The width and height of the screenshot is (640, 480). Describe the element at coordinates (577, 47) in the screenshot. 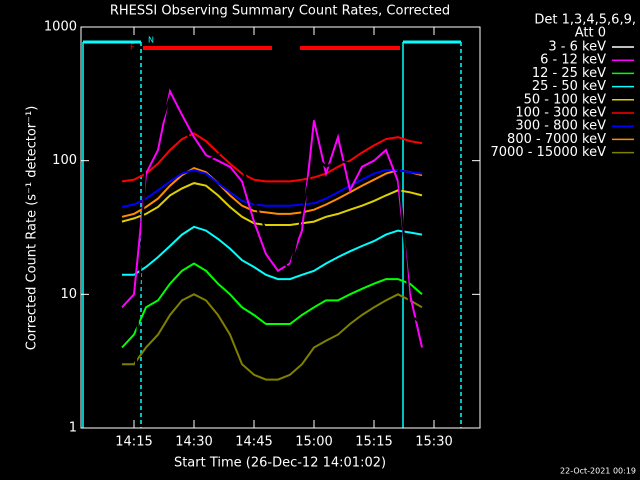

I see `legend-label: 3 - 6 keV` at that location.